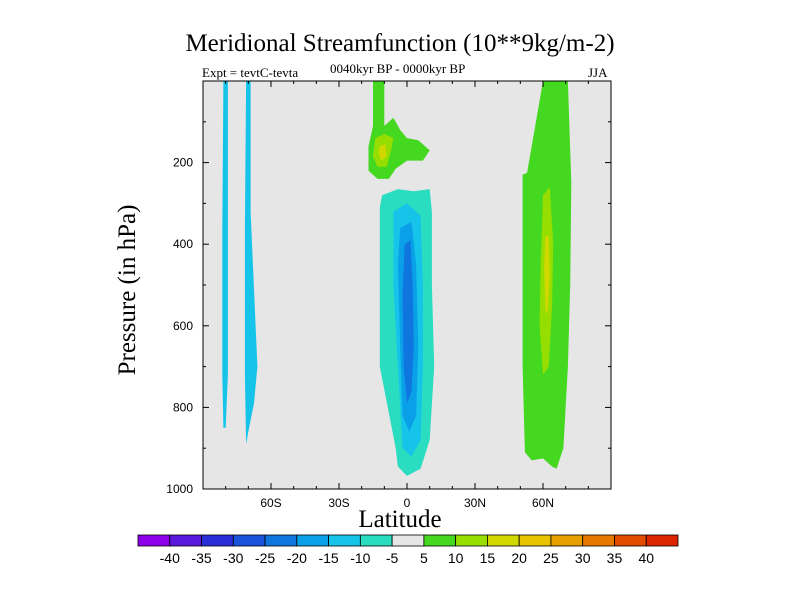 This screenshot has height=600, width=800. I want to click on colorbar-label: -35, so click(201, 558).